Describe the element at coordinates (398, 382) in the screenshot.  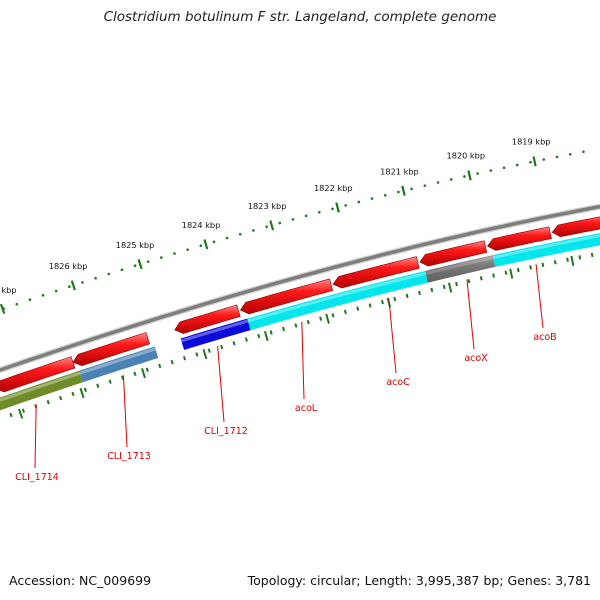
I see `gene-label-acoc: acoC` at that location.